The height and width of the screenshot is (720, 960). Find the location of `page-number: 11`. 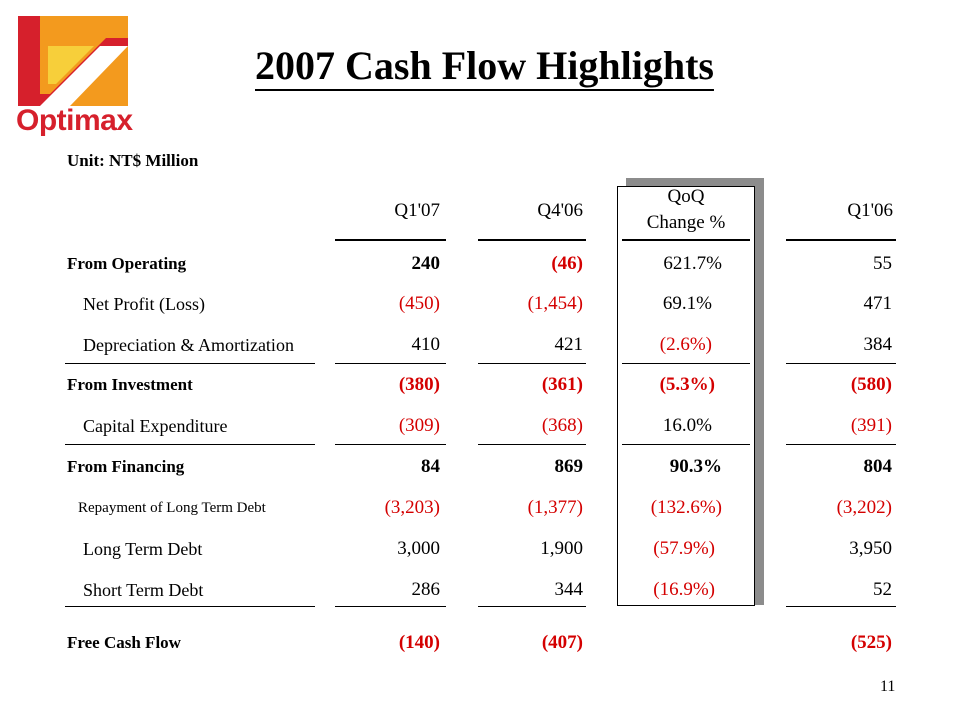

page-number: 11 is located at coordinates (888, 686).